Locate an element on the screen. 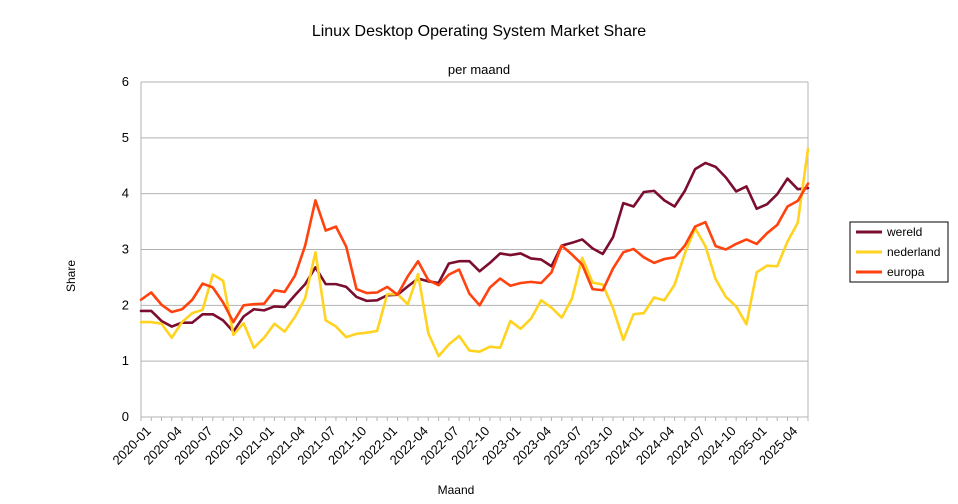  y-tick-label: 6 is located at coordinates (125, 81).